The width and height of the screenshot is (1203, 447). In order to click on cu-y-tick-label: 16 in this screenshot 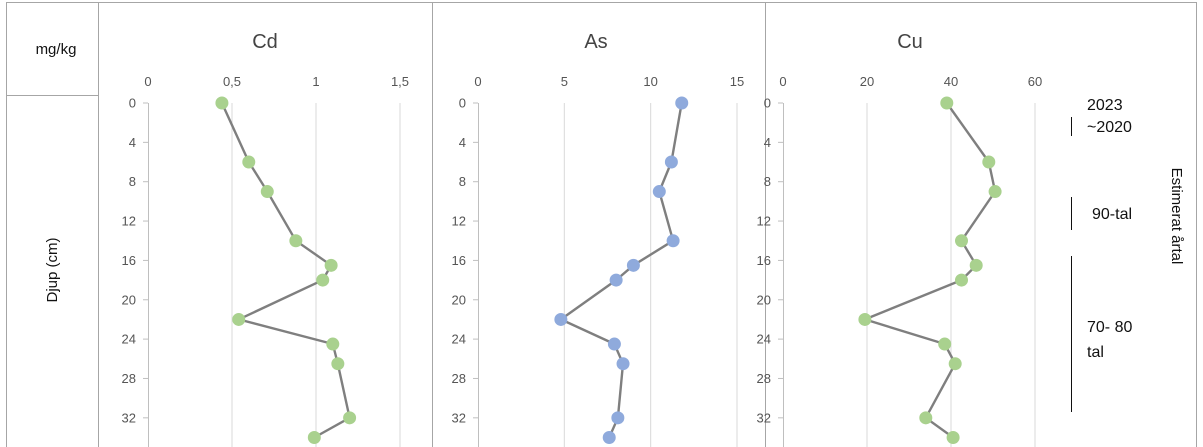, I will do `click(764, 260)`.